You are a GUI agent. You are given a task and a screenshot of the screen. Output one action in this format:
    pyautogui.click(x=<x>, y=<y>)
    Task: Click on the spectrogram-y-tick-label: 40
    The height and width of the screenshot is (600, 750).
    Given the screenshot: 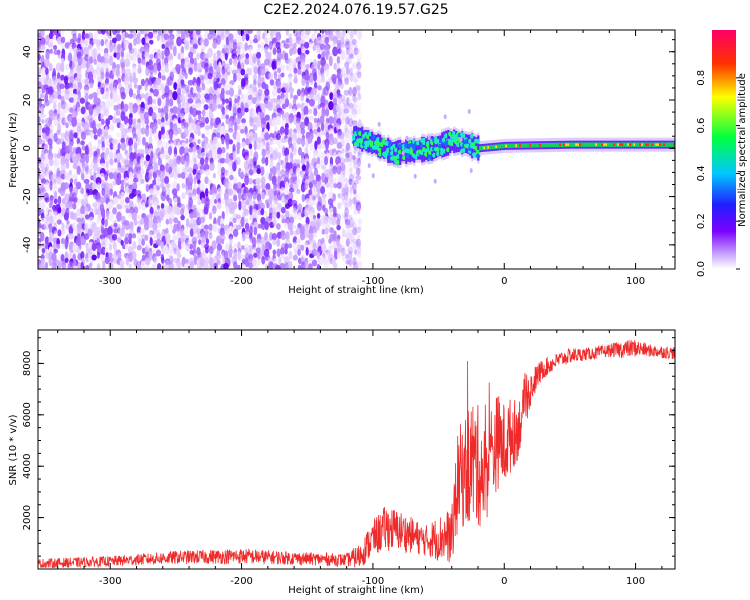 What is the action you would take?
    pyautogui.click(x=27, y=51)
    